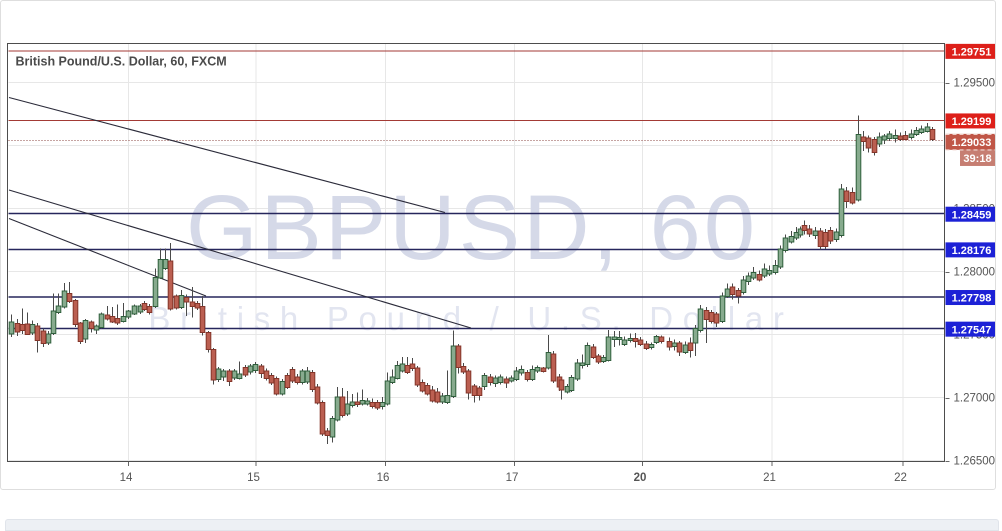 This screenshot has height=531, width=1002. Describe the element at coordinates (126, 478) in the screenshot. I see `svg-text: 14` at that location.